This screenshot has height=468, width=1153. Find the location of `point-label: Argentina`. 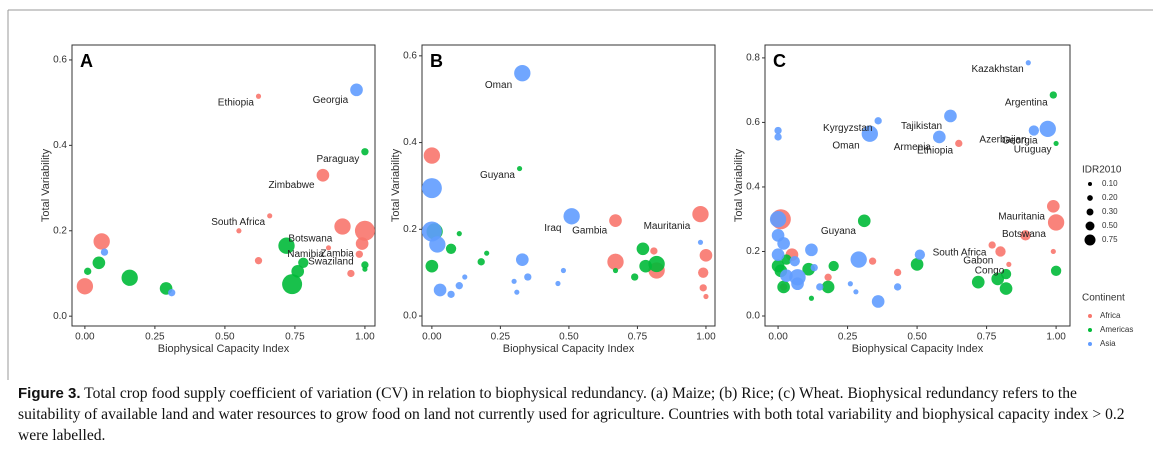

point-label: Argentina is located at coordinates (1026, 102).